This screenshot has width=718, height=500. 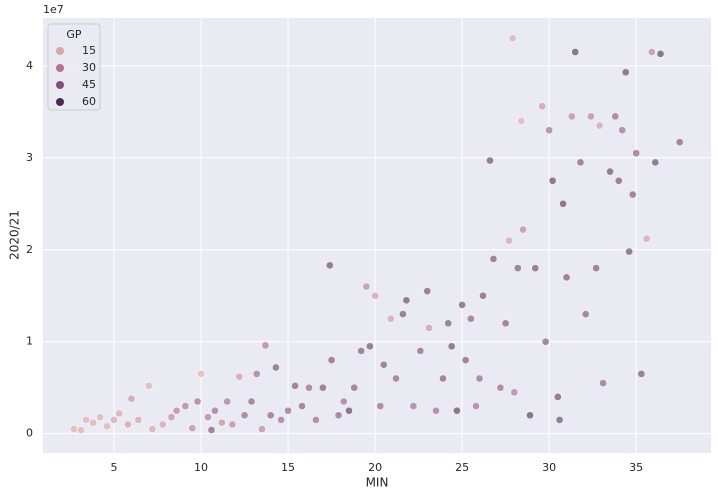 What do you see at coordinates (89, 101) in the screenshot?
I see `legend-label: 60` at bounding box center [89, 101].